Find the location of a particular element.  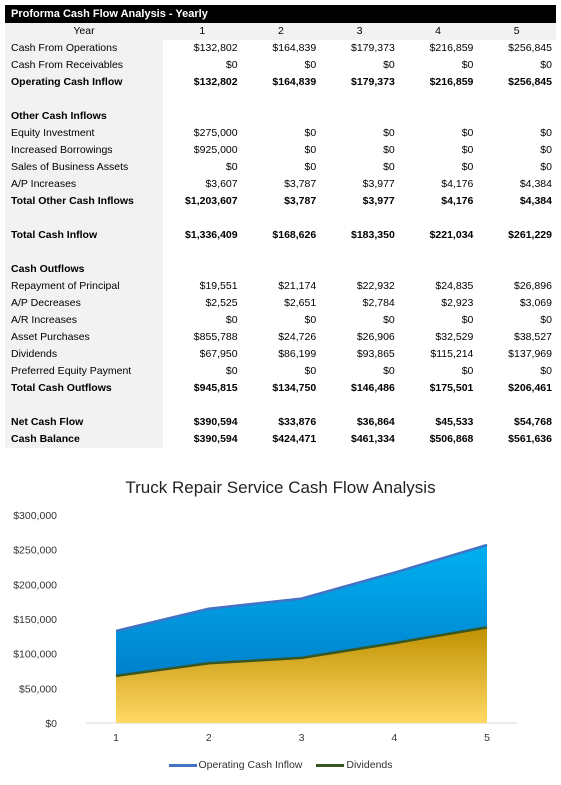

y-tick-label: $0 is located at coordinates (51, 724).